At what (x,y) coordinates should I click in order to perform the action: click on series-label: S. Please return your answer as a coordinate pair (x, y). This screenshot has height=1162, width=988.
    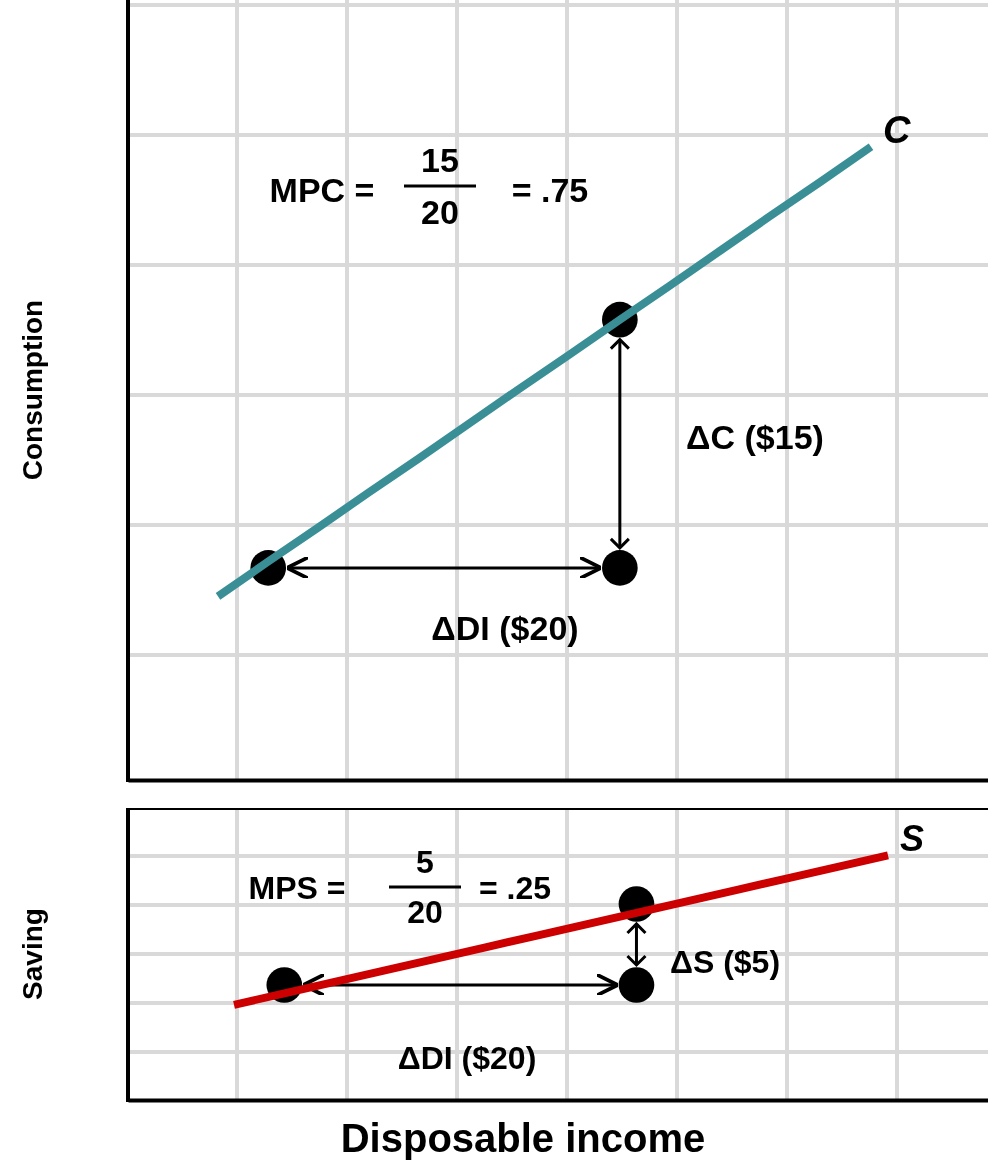
    Looking at the image, I should click on (912, 839).